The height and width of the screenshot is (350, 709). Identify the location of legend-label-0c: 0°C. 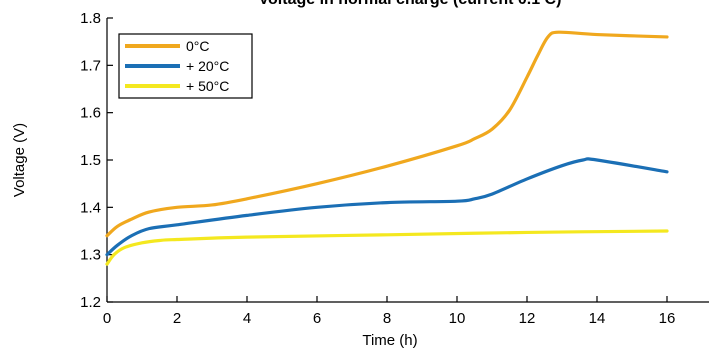
(198, 46).